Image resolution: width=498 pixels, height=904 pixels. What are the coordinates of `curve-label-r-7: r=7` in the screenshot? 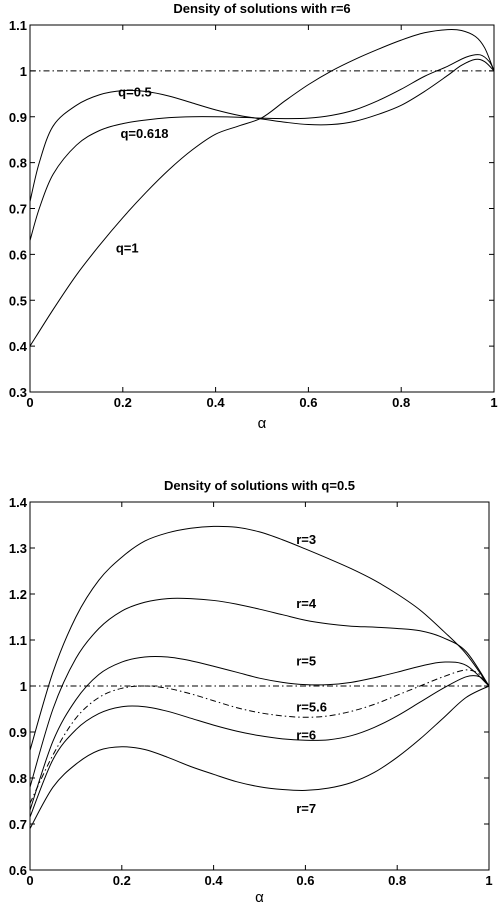 It's located at (306, 808).